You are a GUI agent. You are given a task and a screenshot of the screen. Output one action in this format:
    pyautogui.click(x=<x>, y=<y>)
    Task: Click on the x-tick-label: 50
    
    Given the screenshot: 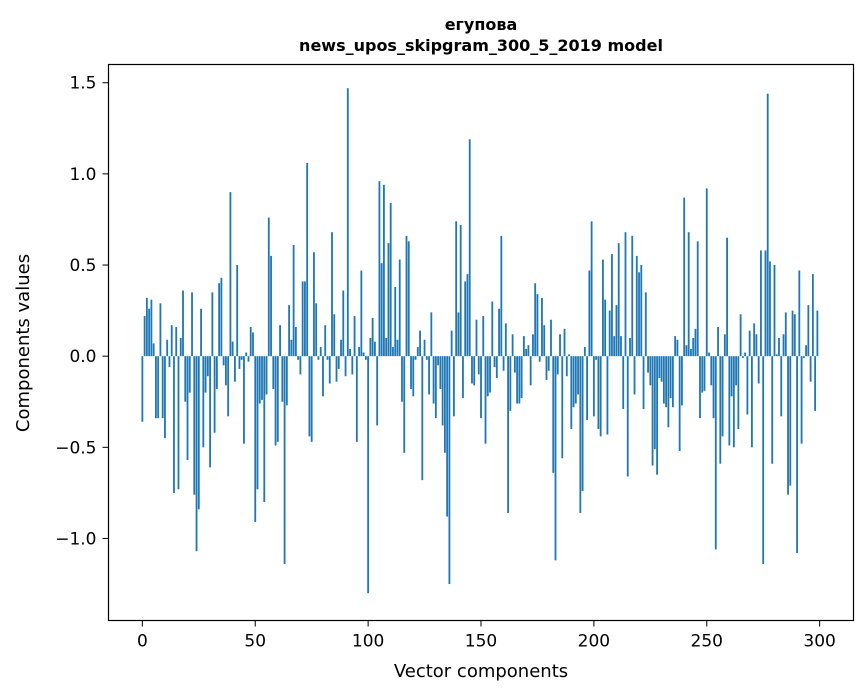 What is the action you would take?
    pyautogui.click(x=255, y=642)
    